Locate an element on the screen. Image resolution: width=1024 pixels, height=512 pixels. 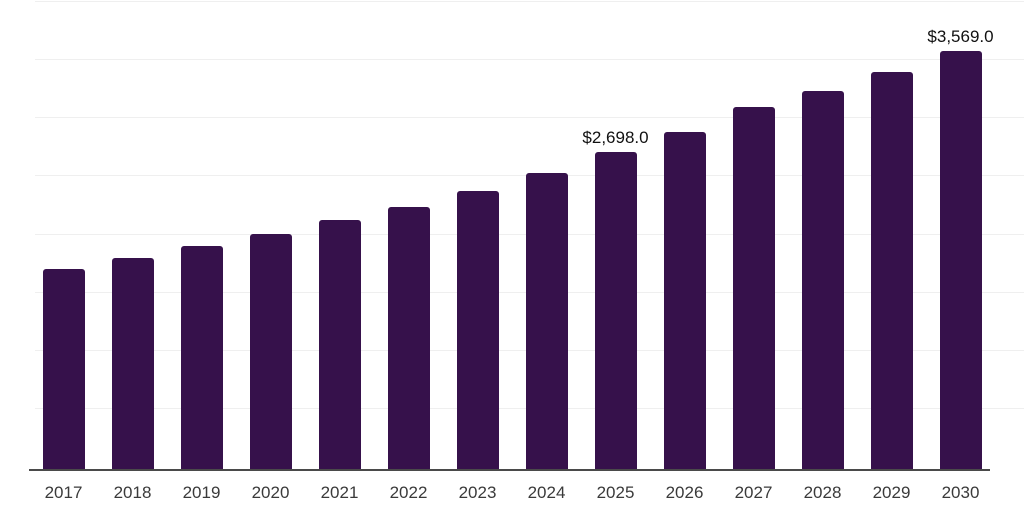
bar-2026 is located at coordinates (684, 300).